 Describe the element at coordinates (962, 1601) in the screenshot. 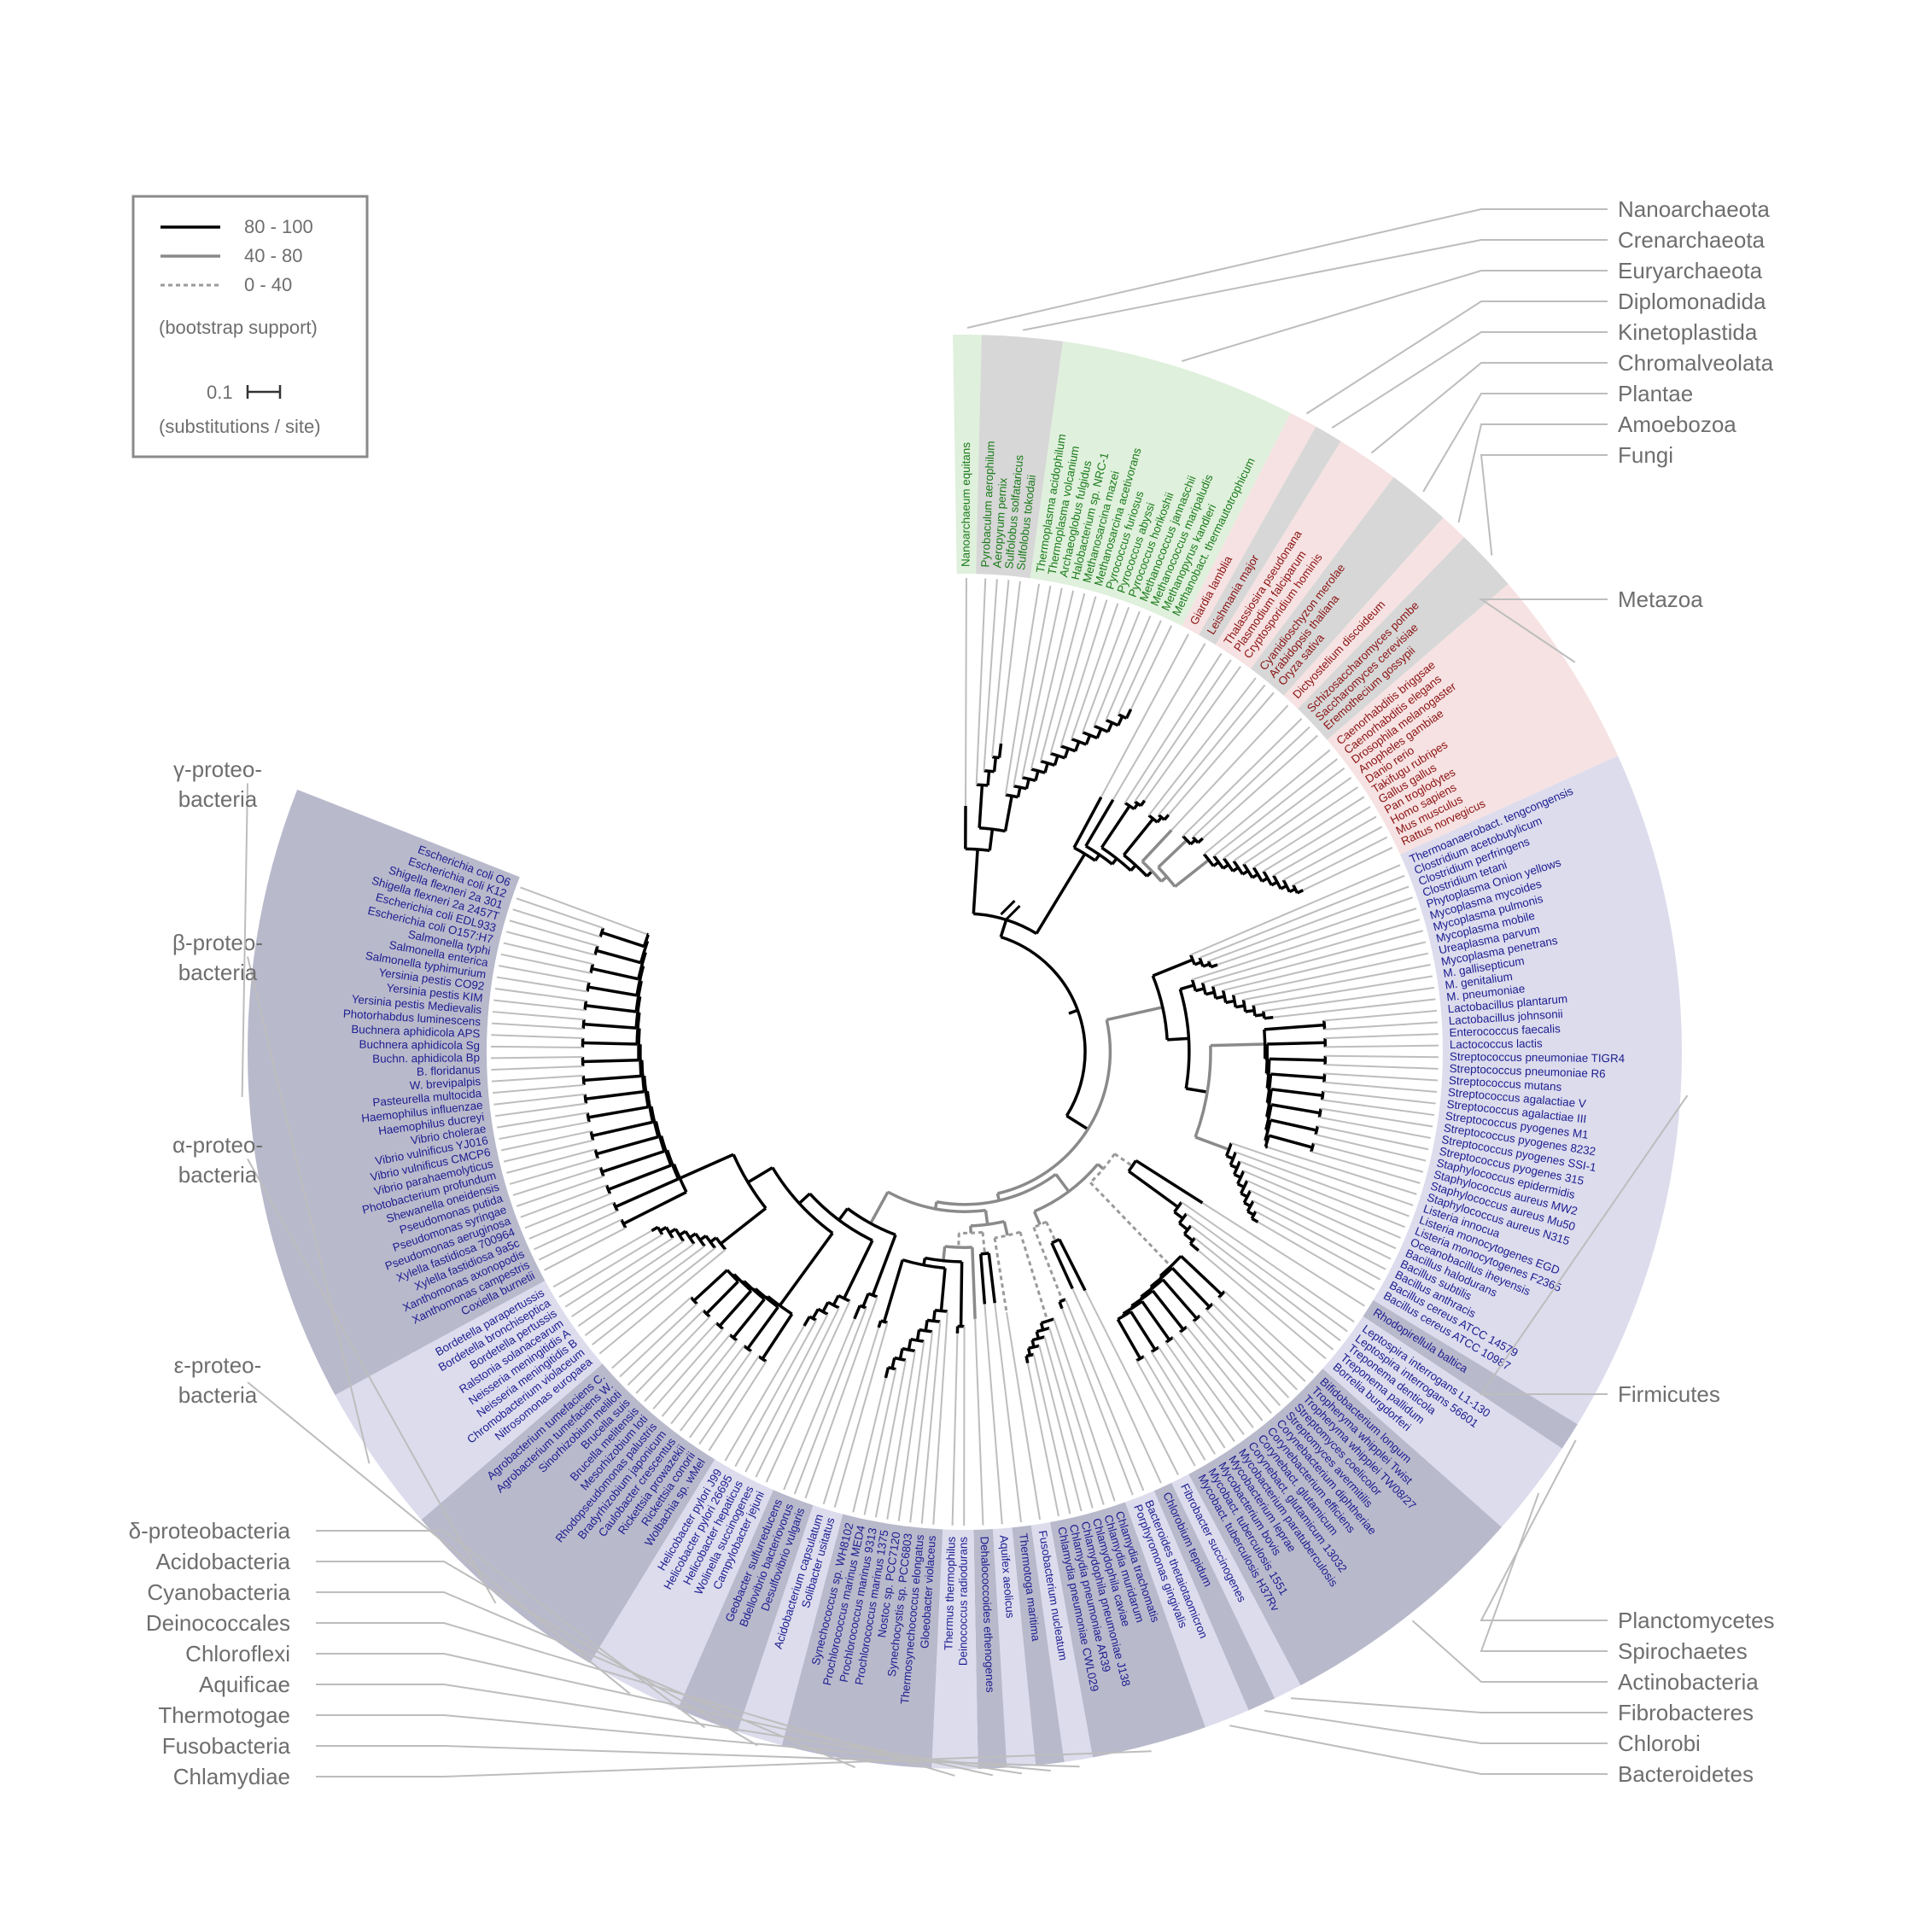

I see `leaf-label: Deinococcus radiodurans` at that location.